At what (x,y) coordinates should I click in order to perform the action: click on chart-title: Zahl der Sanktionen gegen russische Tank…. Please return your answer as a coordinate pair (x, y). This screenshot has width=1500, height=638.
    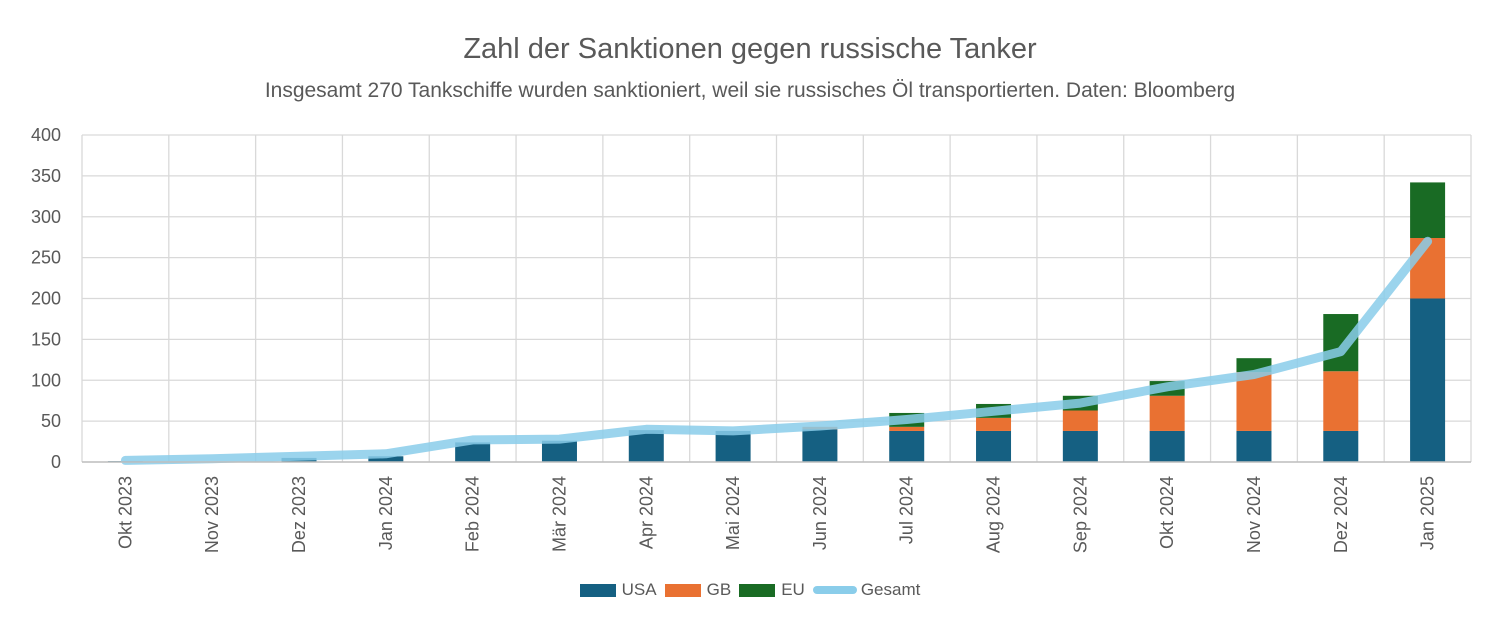
    Looking at the image, I should click on (750, 49).